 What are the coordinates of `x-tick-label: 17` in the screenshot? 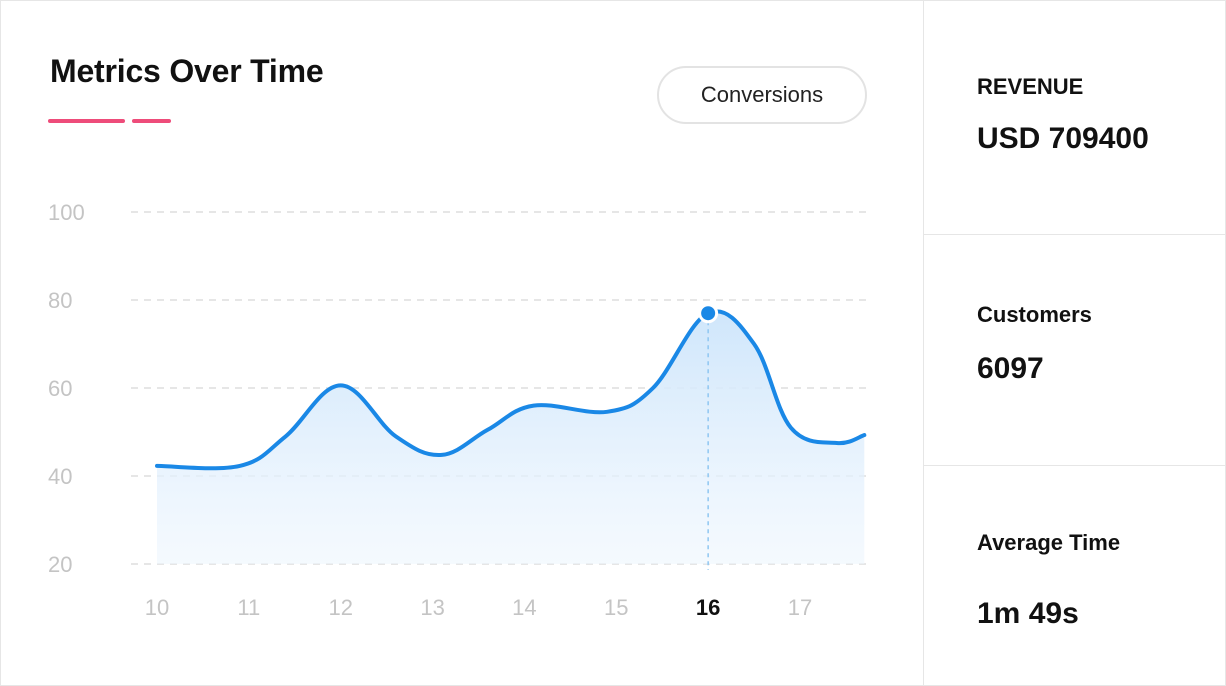 It's located at (800, 607).